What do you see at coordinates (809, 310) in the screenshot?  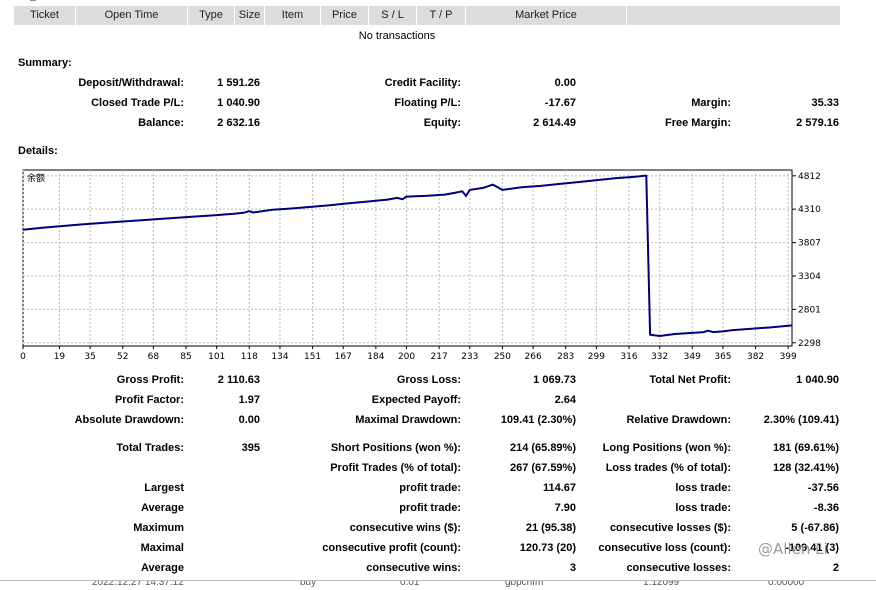 I see `y-tick-label: 2801` at bounding box center [809, 310].